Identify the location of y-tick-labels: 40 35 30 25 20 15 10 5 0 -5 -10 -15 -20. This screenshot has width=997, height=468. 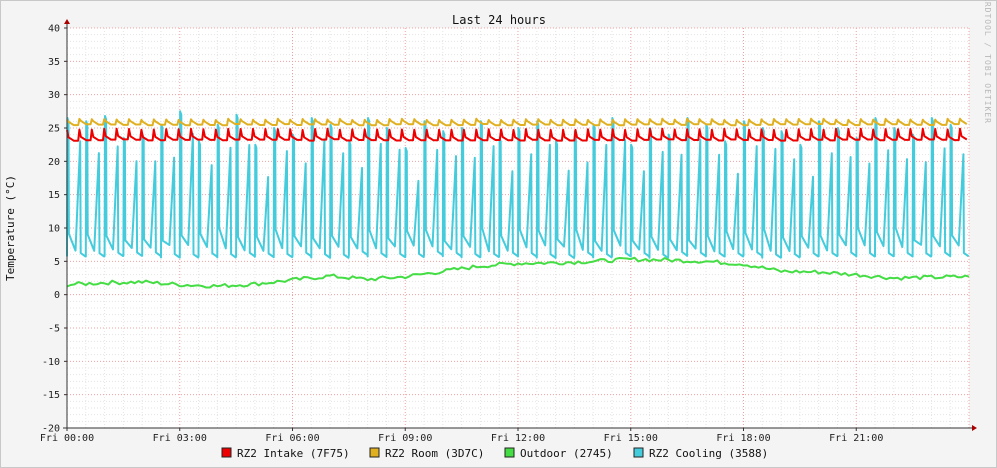
(54, 229).